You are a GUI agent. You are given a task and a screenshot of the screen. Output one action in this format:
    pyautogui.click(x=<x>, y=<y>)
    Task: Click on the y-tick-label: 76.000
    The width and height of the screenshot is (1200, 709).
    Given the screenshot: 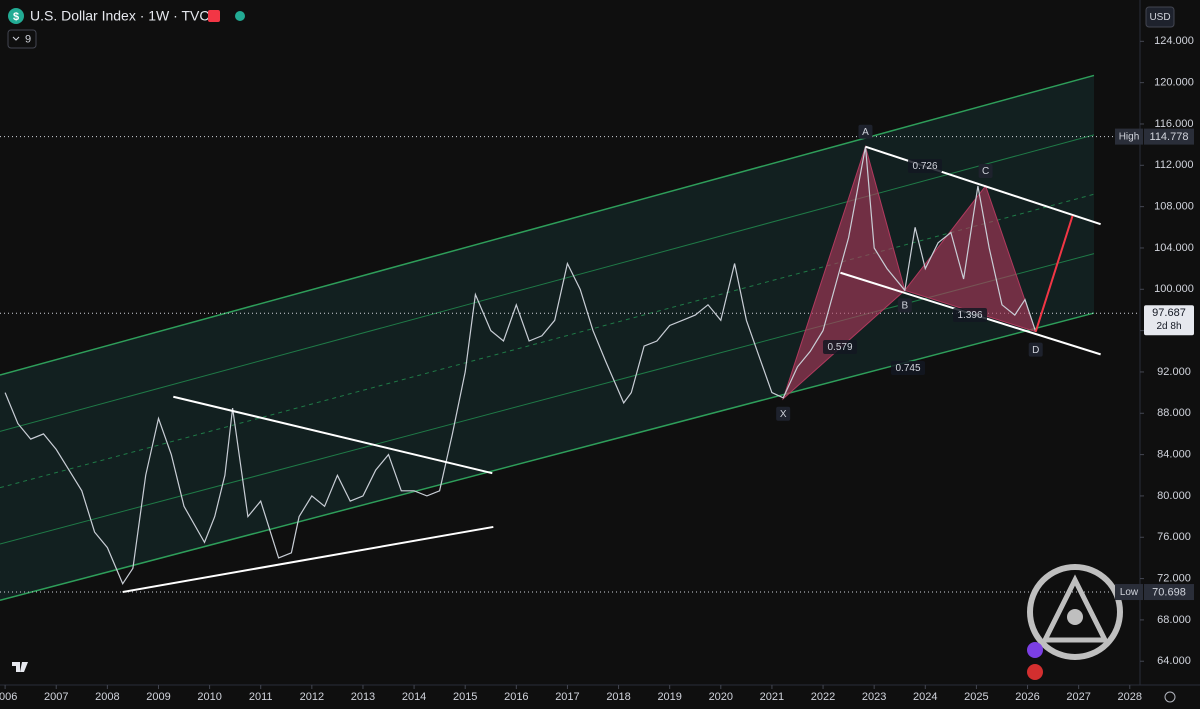 What is the action you would take?
    pyautogui.click(x=1174, y=537)
    